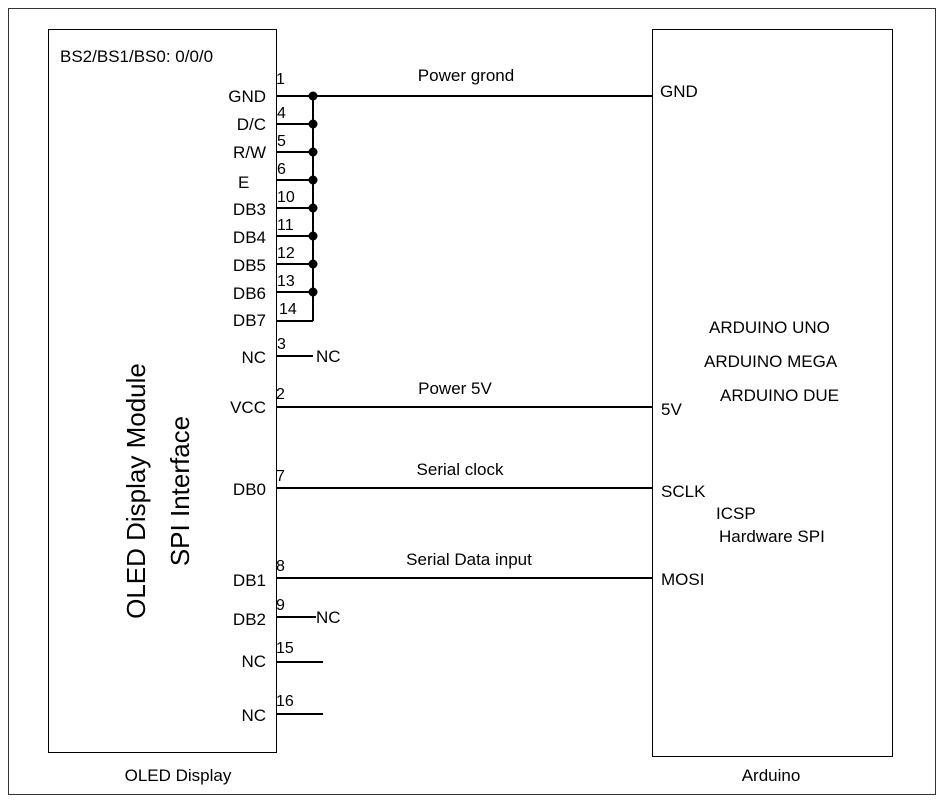 The height and width of the screenshot is (808, 944). What do you see at coordinates (466, 75) in the screenshot?
I see `wire-label-gnd: Power grond` at bounding box center [466, 75].